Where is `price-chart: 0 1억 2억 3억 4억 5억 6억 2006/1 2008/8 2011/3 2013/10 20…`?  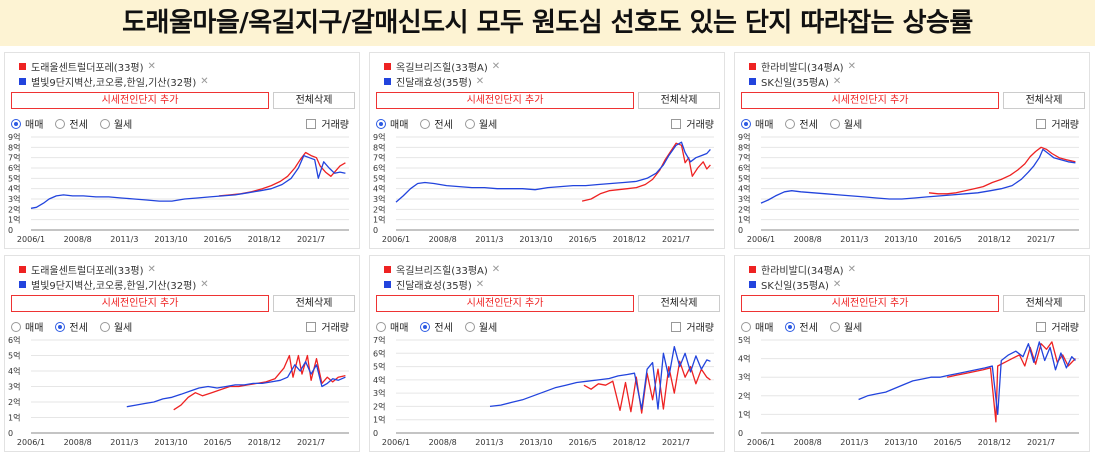 price-chart: 0 1억 2억 3억 4억 5억 6억 2006/1 2008/8 2011/3 2013/10 20… is located at coordinates (178, 391).